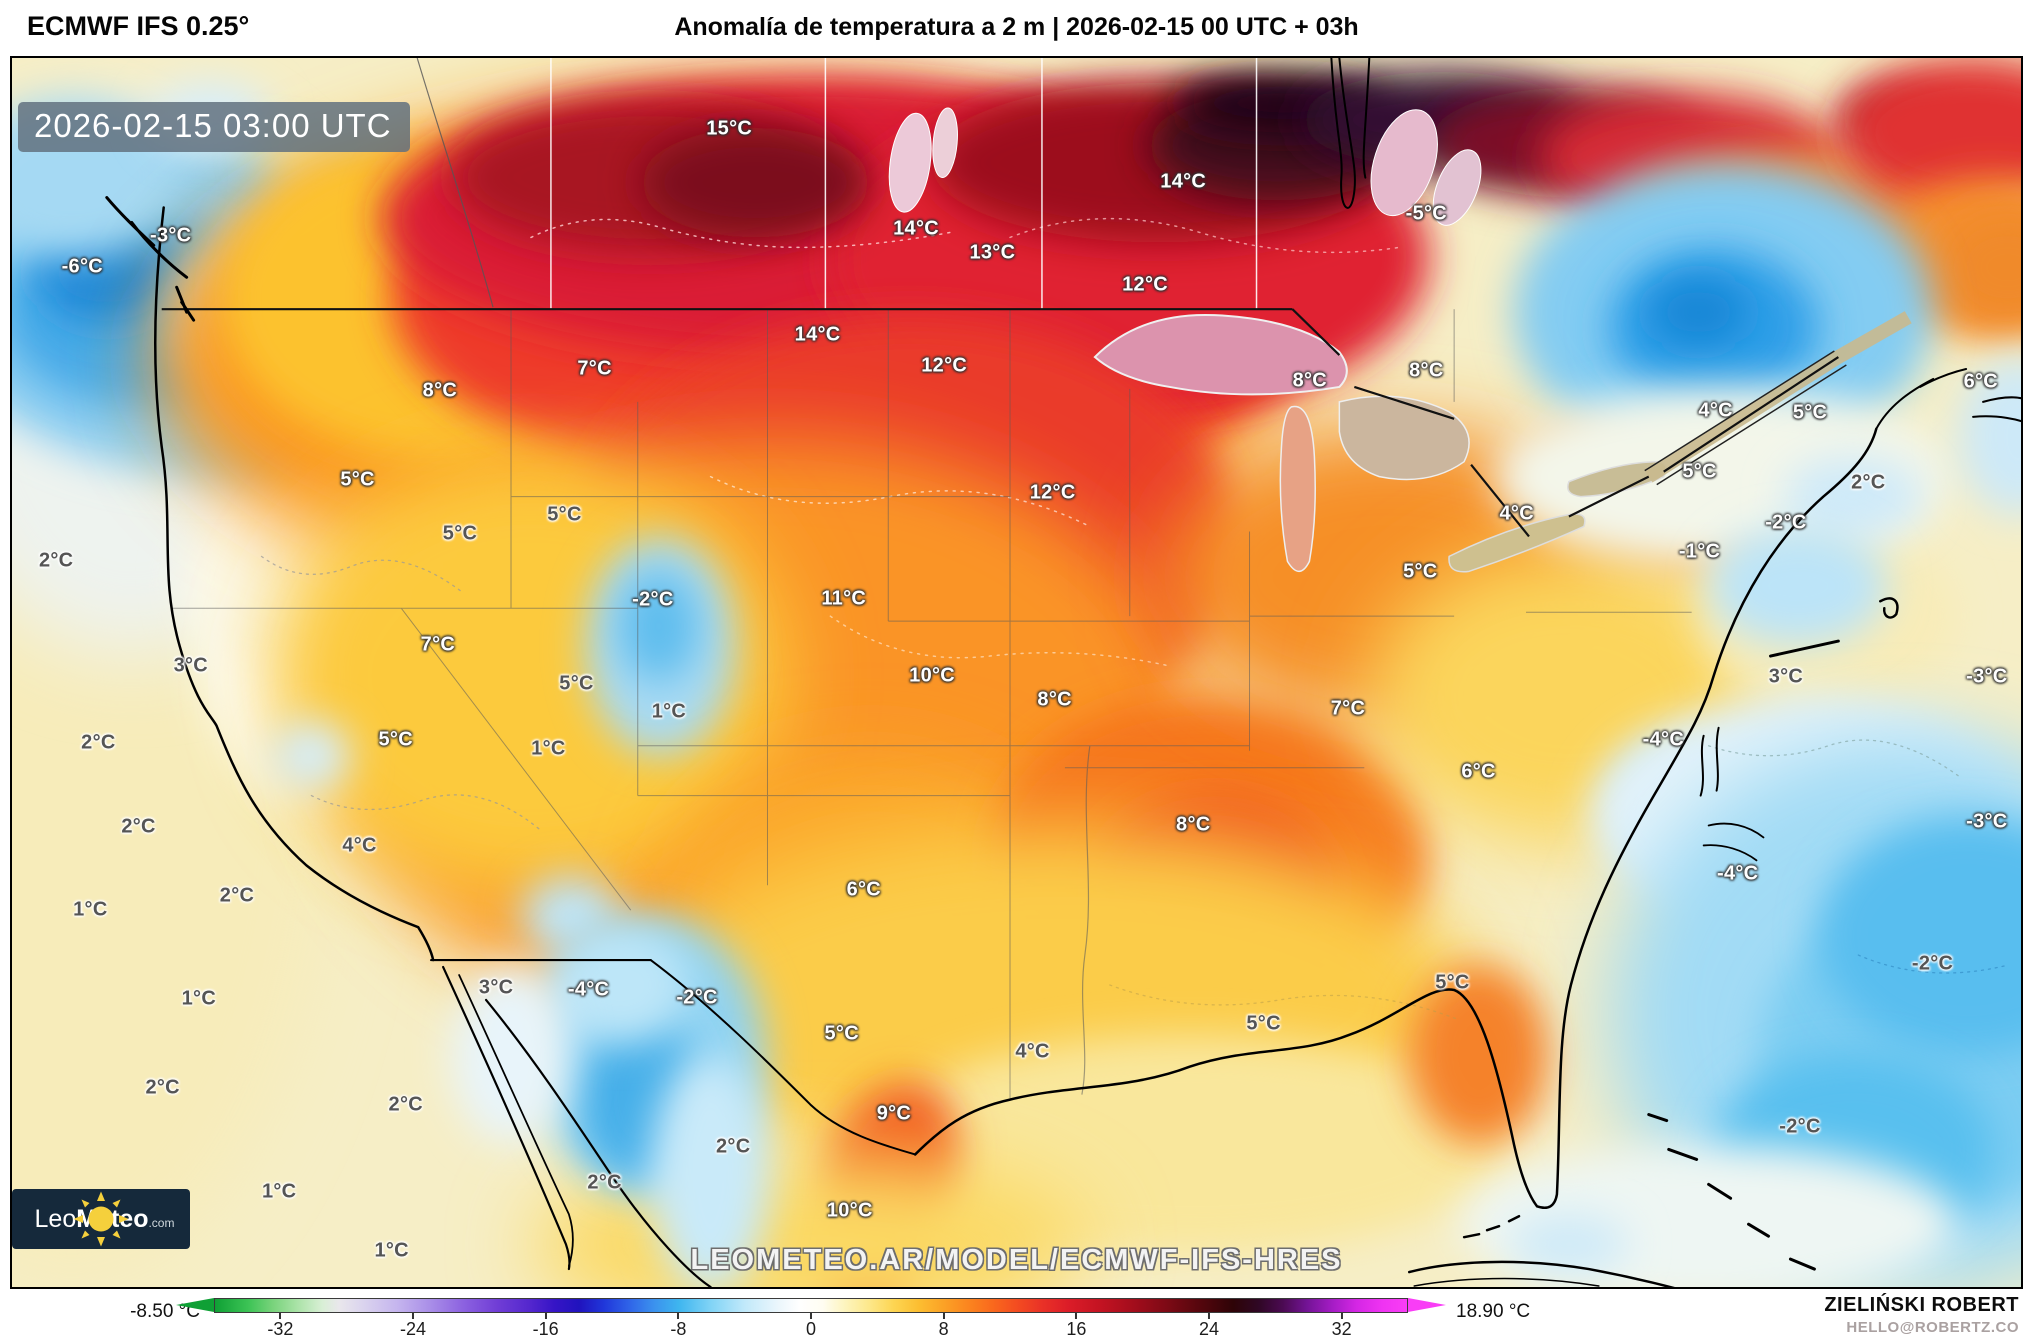 The width and height of the screenshot is (2033, 1339). I want to click on leometeo-logo: LeoMeteo.com, so click(101, 1219).